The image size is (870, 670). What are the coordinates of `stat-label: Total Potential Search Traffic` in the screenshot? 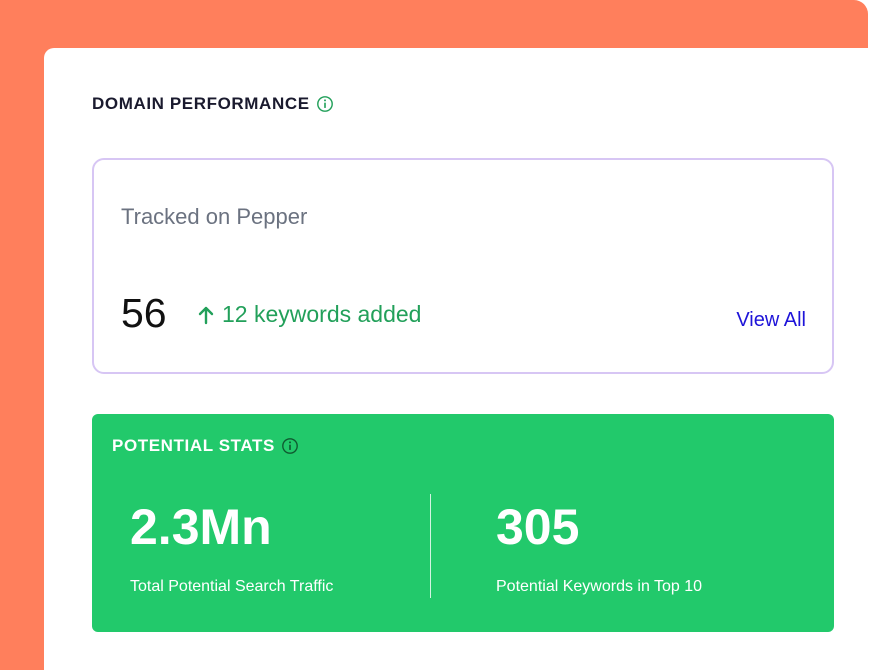 It's located at (232, 586).